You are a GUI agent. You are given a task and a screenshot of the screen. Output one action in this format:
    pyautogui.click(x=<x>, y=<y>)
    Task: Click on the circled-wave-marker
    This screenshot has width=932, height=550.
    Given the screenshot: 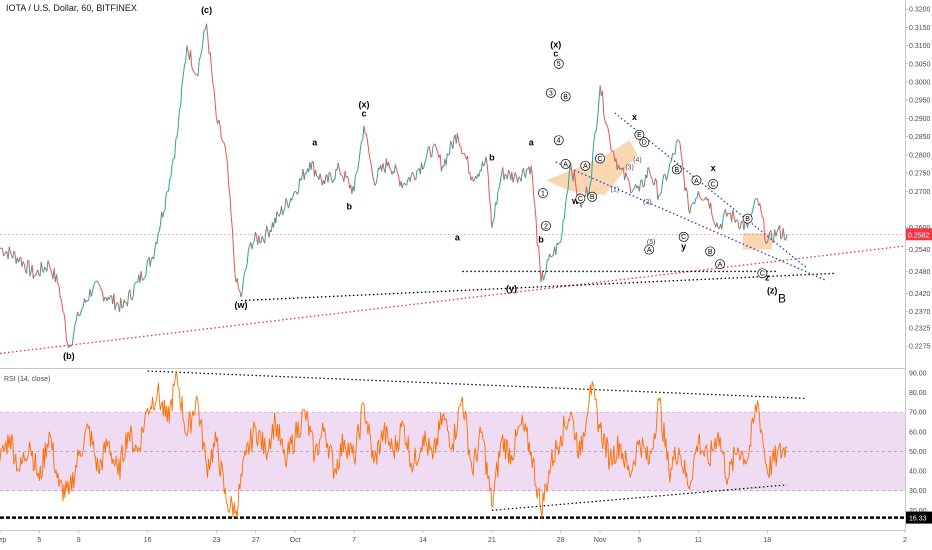 What is the action you would take?
    pyautogui.click(x=550, y=92)
    